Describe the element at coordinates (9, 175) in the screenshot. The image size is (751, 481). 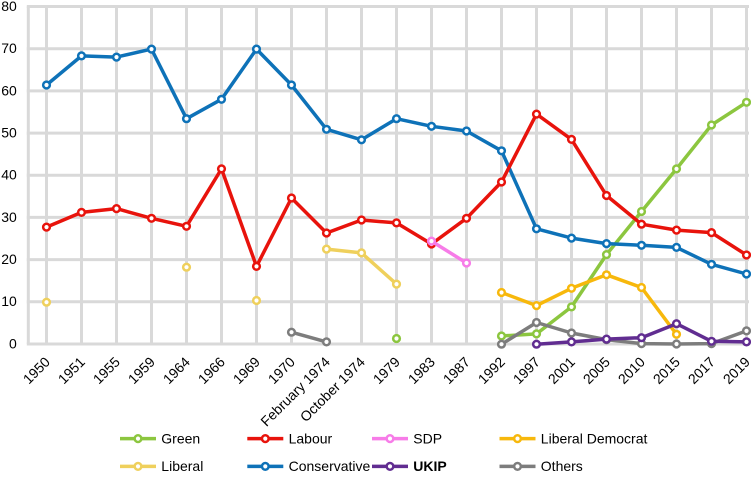
I see `svg-text: 40` at that location.